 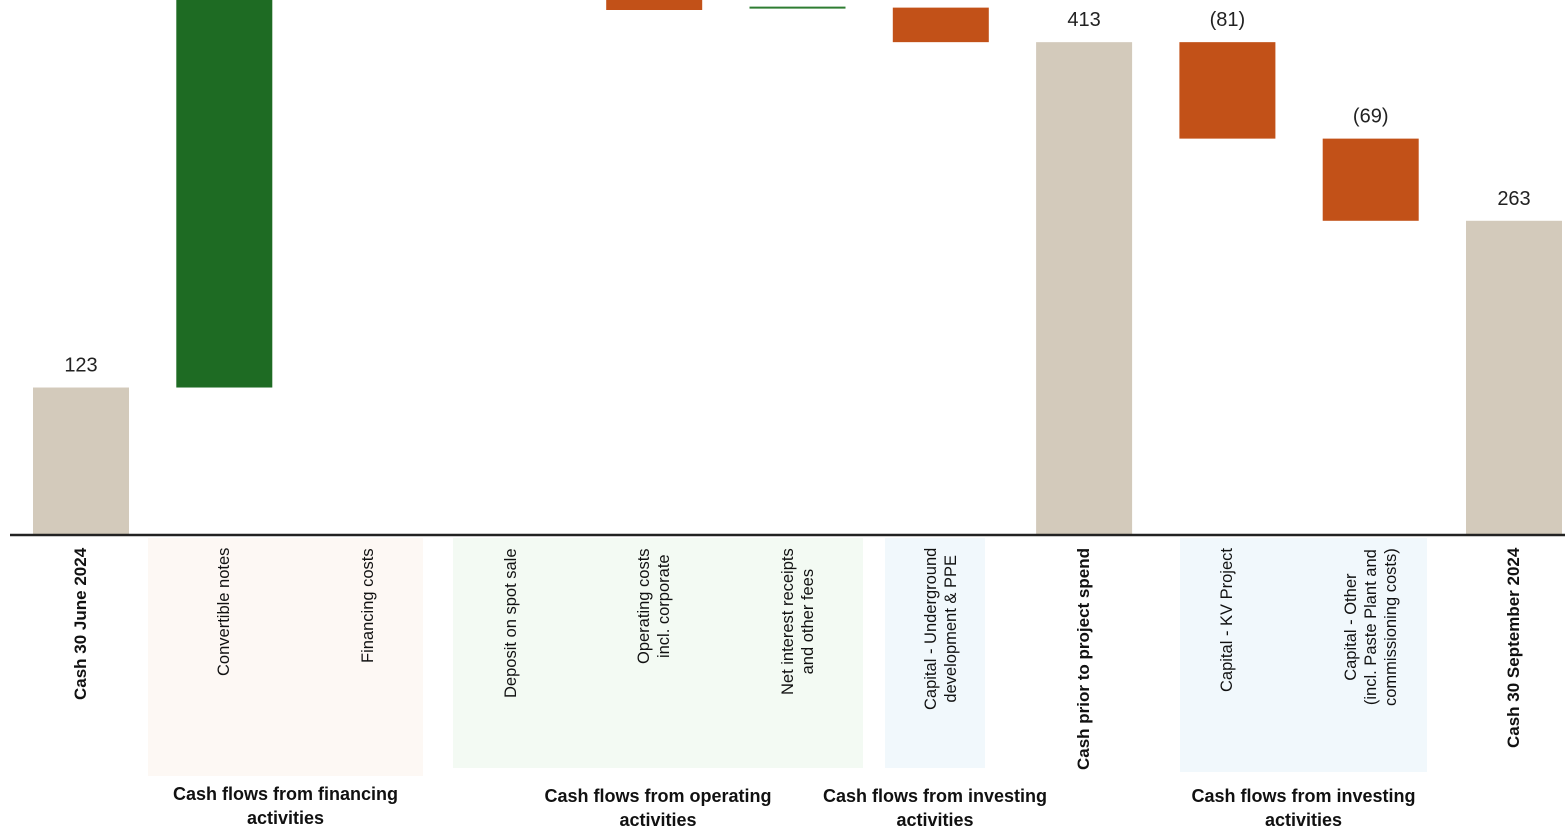 I want to click on tick-label-line: Net interest receipts, so click(x=787, y=621).